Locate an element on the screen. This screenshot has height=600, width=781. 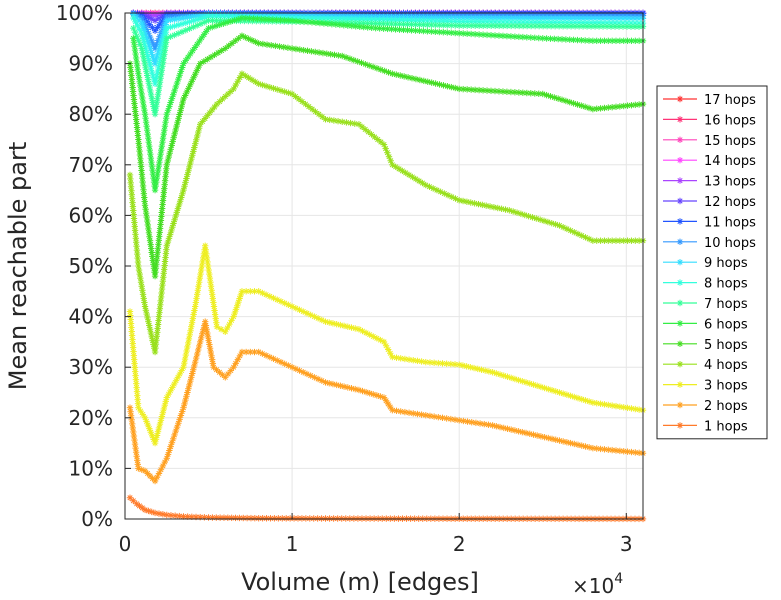
legend-label: 15 hops is located at coordinates (730, 141).